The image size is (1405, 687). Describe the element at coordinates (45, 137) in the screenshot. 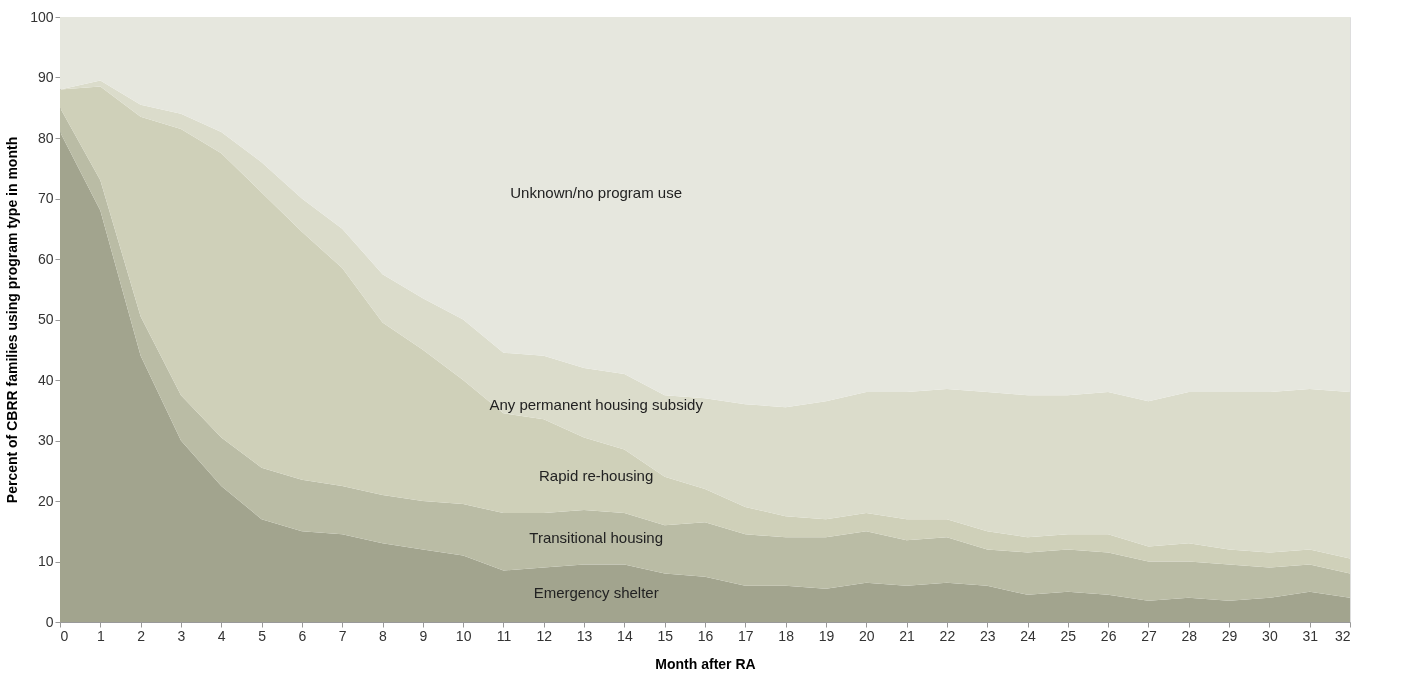

I see `y-tick-label: 80` at that location.